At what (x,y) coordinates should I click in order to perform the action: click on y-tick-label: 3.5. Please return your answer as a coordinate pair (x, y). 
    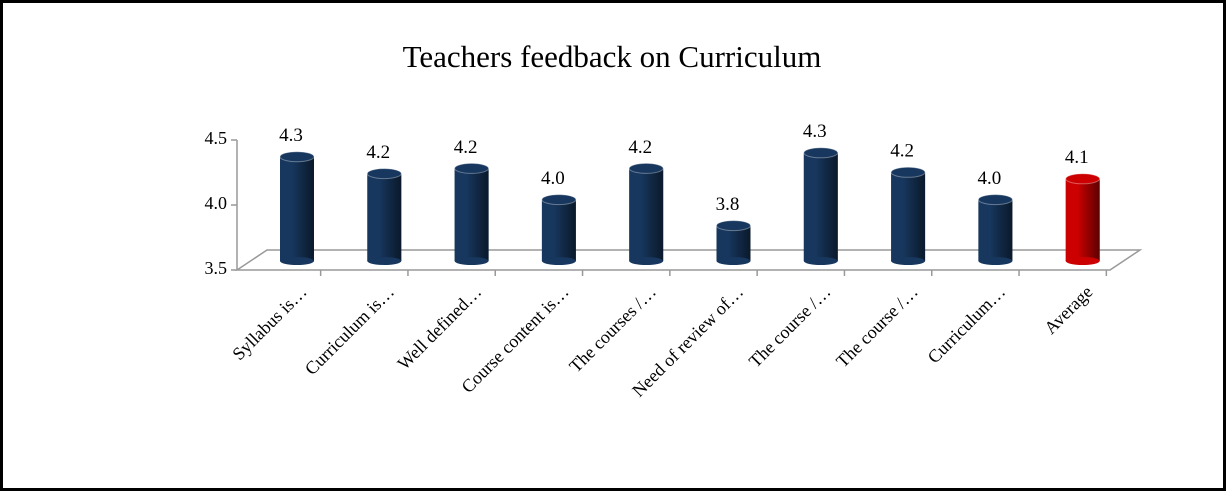
    Looking at the image, I should click on (216, 268).